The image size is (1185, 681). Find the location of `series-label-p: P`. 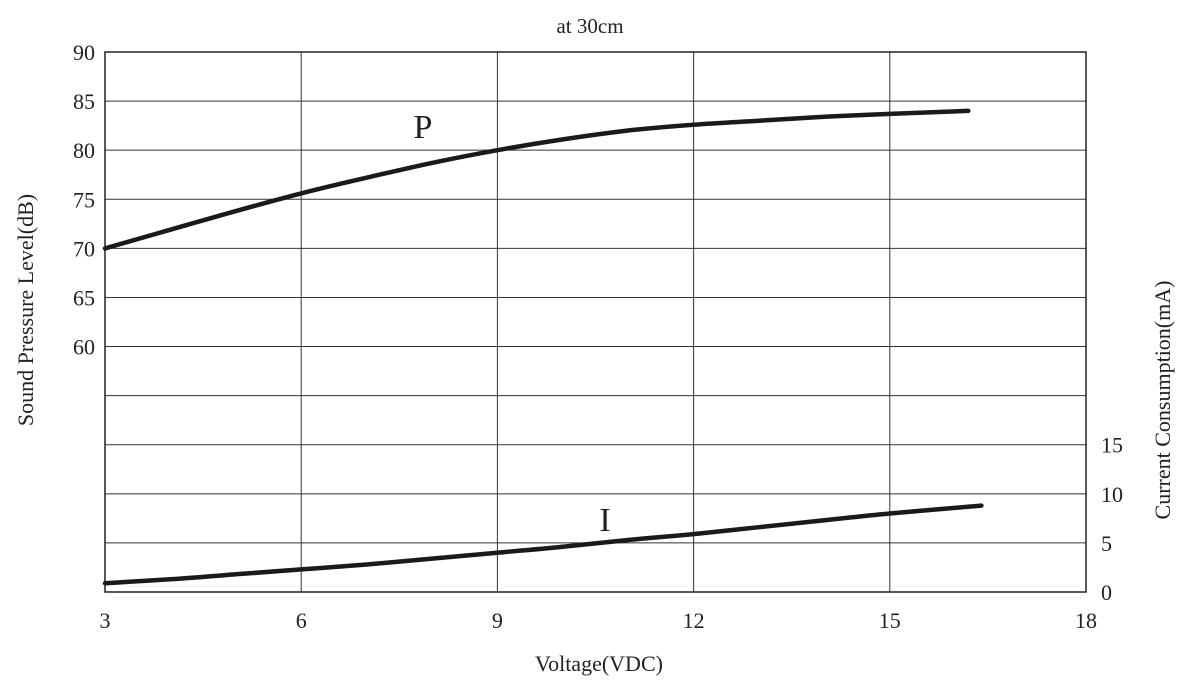

series-label-p: P is located at coordinates (423, 127).